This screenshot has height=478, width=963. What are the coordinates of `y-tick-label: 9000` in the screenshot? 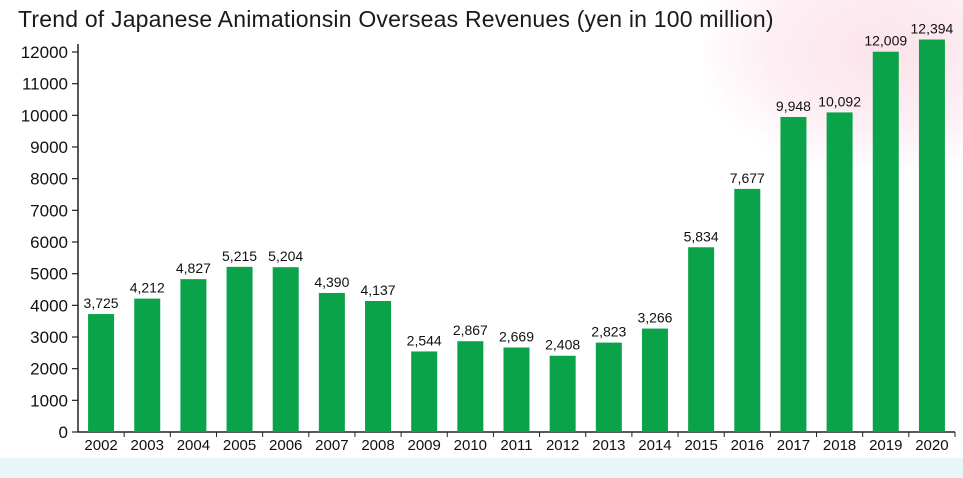 It's located at (49, 147).